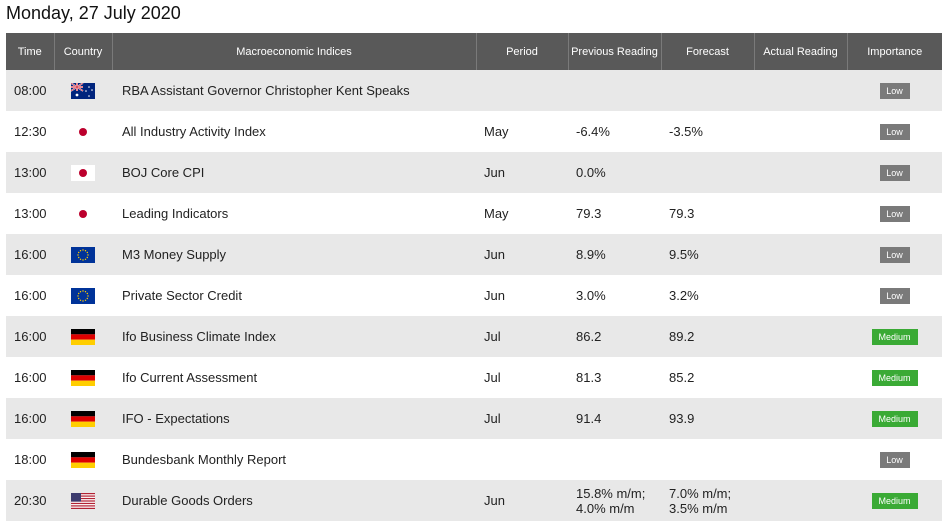 This screenshot has width=948, height=531. I want to click on column-header-actual: Actual Reading, so click(801, 51).